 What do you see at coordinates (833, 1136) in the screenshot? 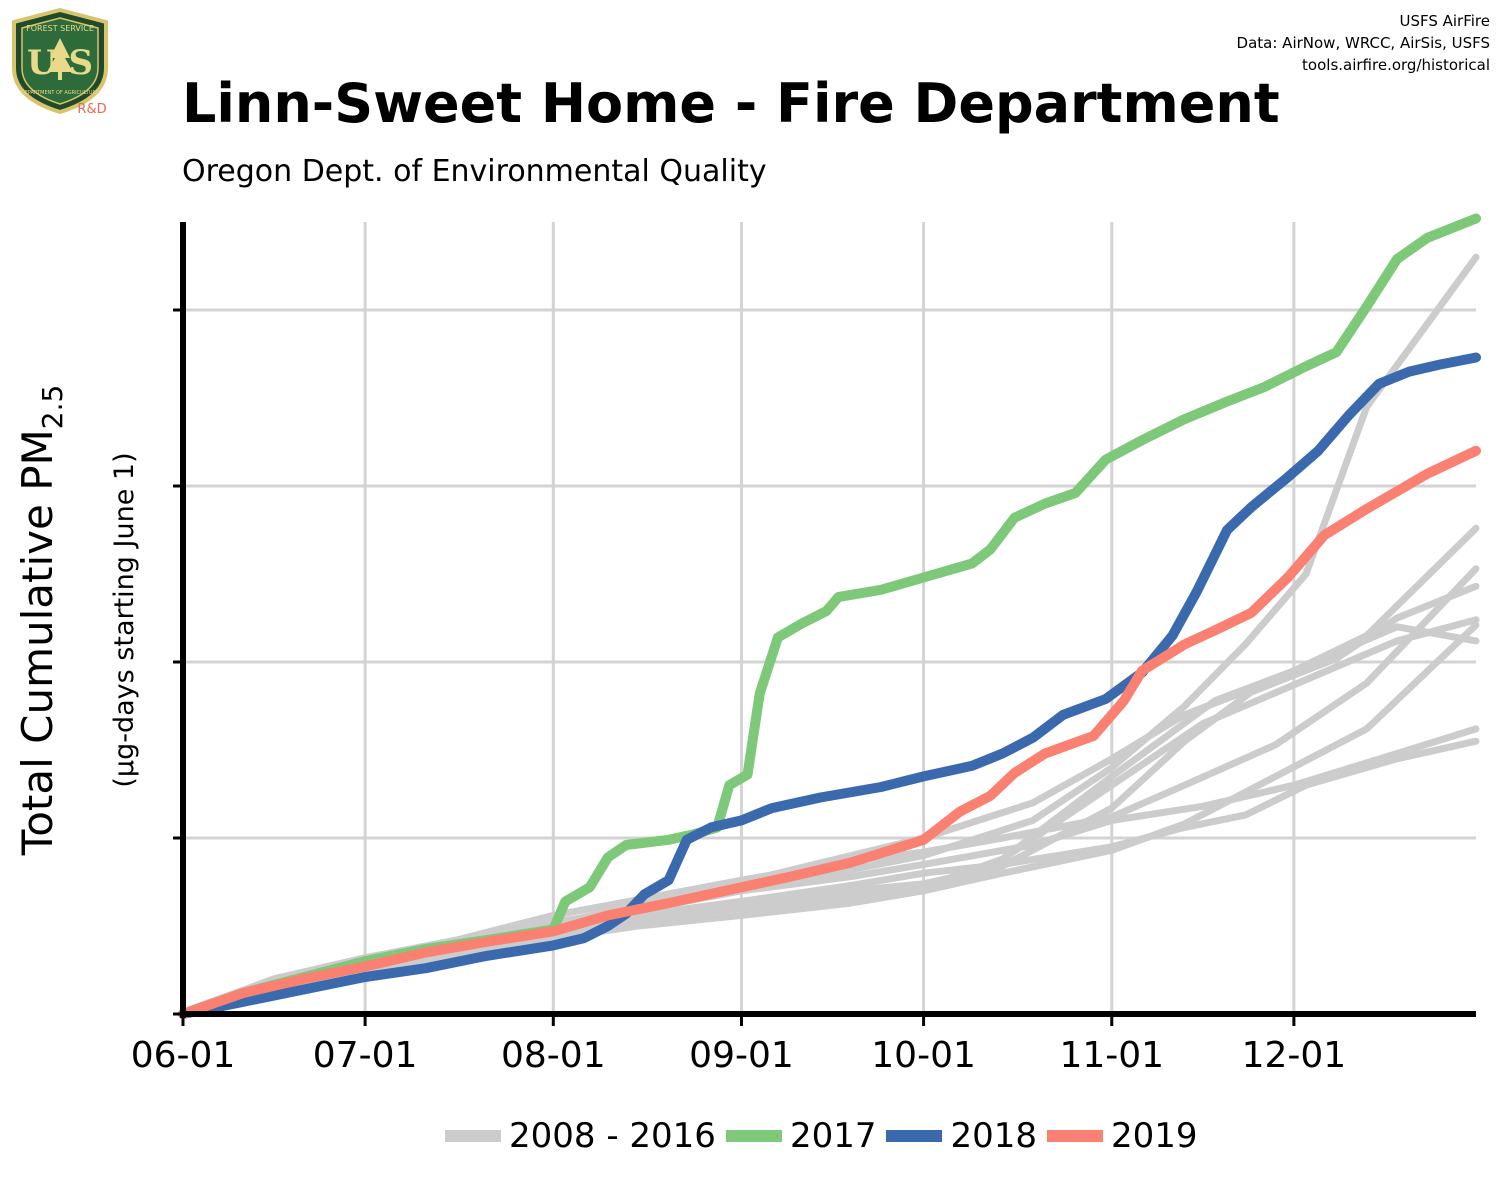
I see `legend-label: 2017` at bounding box center [833, 1136].